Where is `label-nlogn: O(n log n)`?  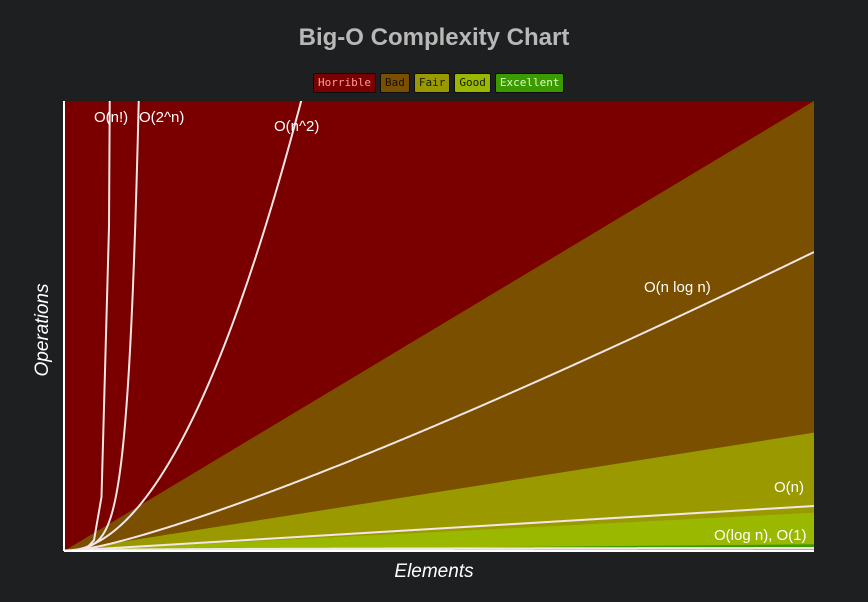 label-nlogn: O(n log n) is located at coordinates (677, 287).